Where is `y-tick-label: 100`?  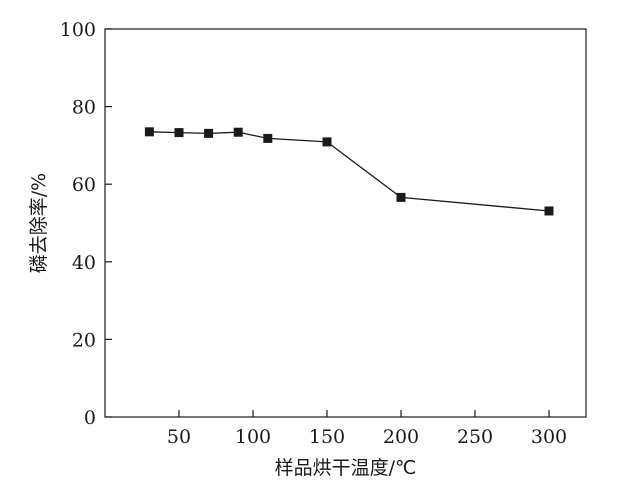 y-tick-label: 100 is located at coordinates (78, 30).